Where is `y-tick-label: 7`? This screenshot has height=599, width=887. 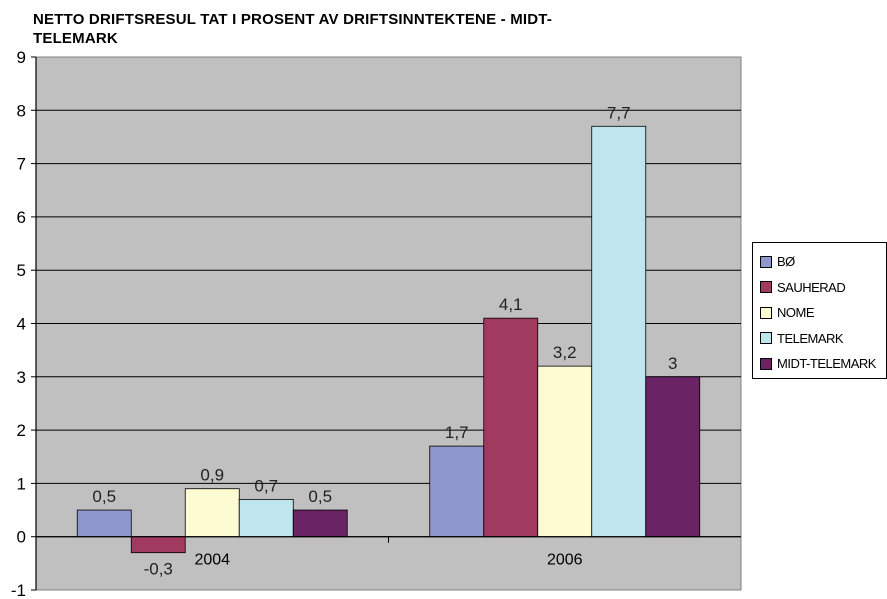
y-tick-label: 7 is located at coordinates (21, 164).